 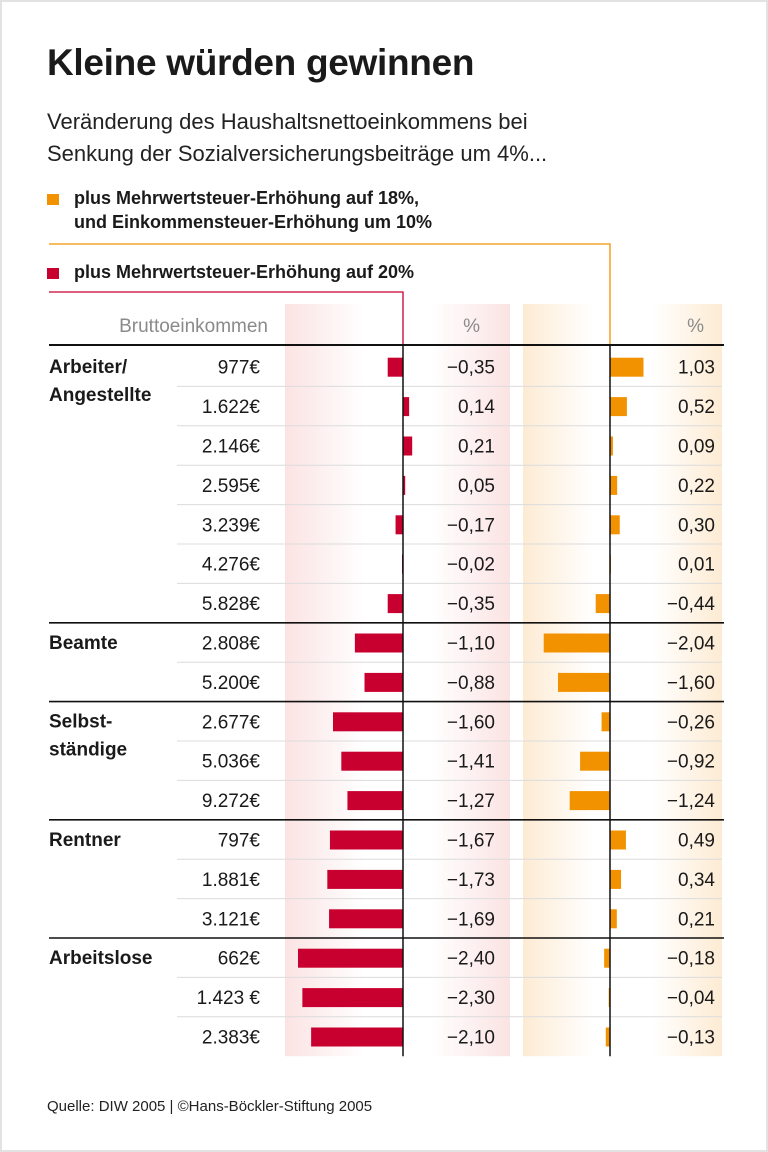 What do you see at coordinates (471, 762) in the screenshot?
I see `value-label-red: −1,41` at bounding box center [471, 762].